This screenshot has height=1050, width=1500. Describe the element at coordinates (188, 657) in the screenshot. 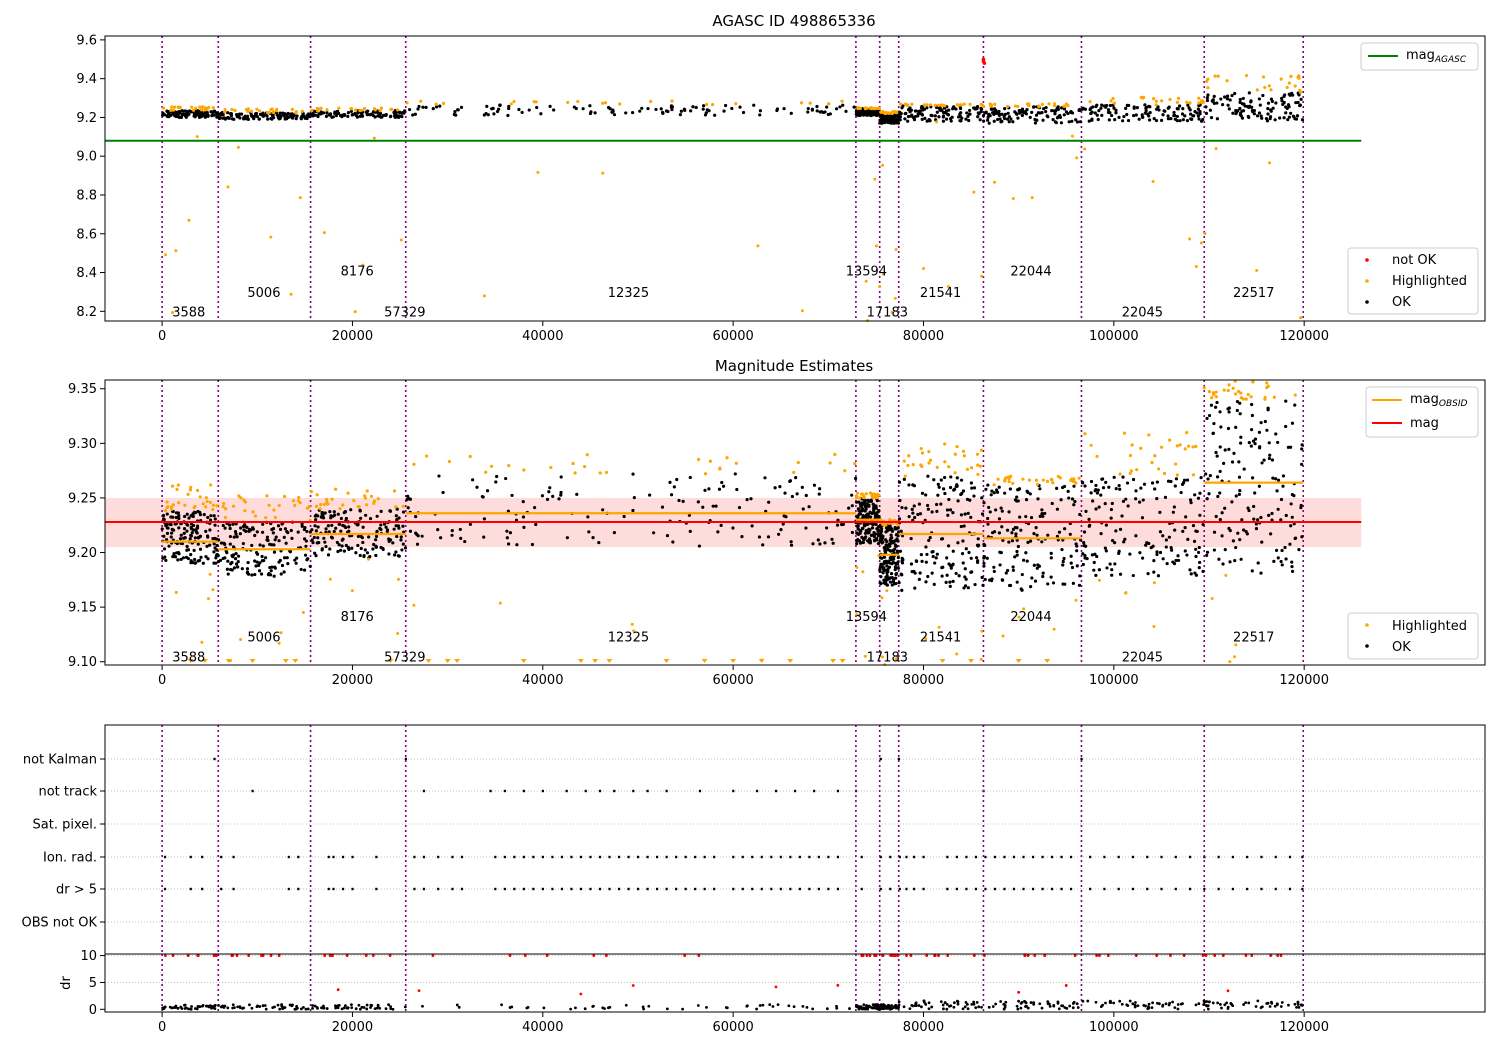

I see `obsid-label: 3588` at that location.